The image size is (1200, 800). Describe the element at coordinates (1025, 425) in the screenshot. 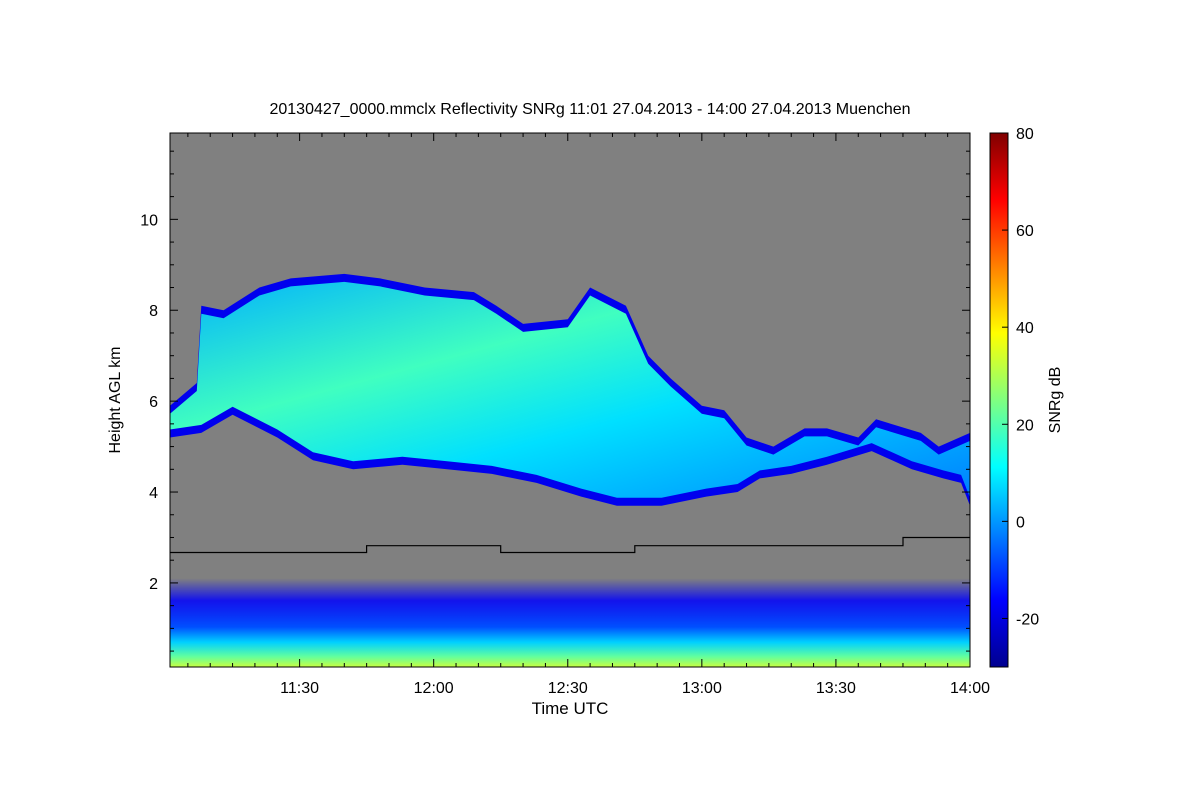

I see `colorbar-tick-label: 20` at that location.